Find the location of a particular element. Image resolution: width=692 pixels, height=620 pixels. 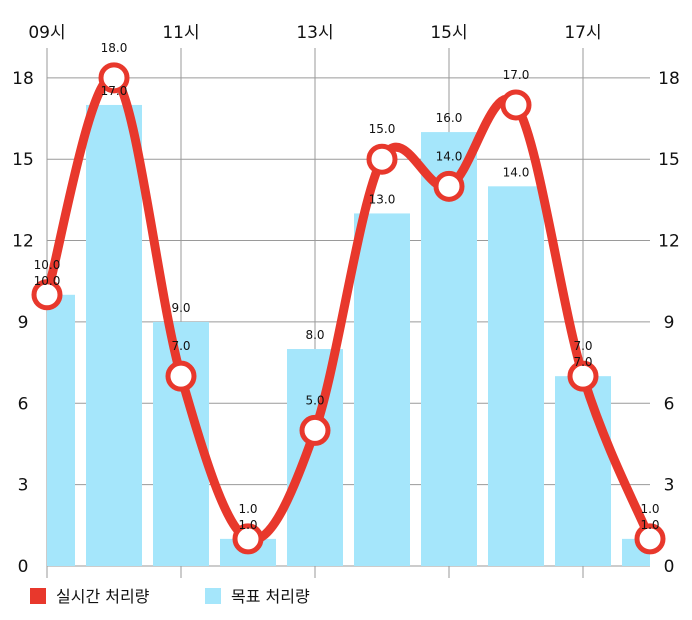

legend-swatch-target is located at coordinates (213, 596).